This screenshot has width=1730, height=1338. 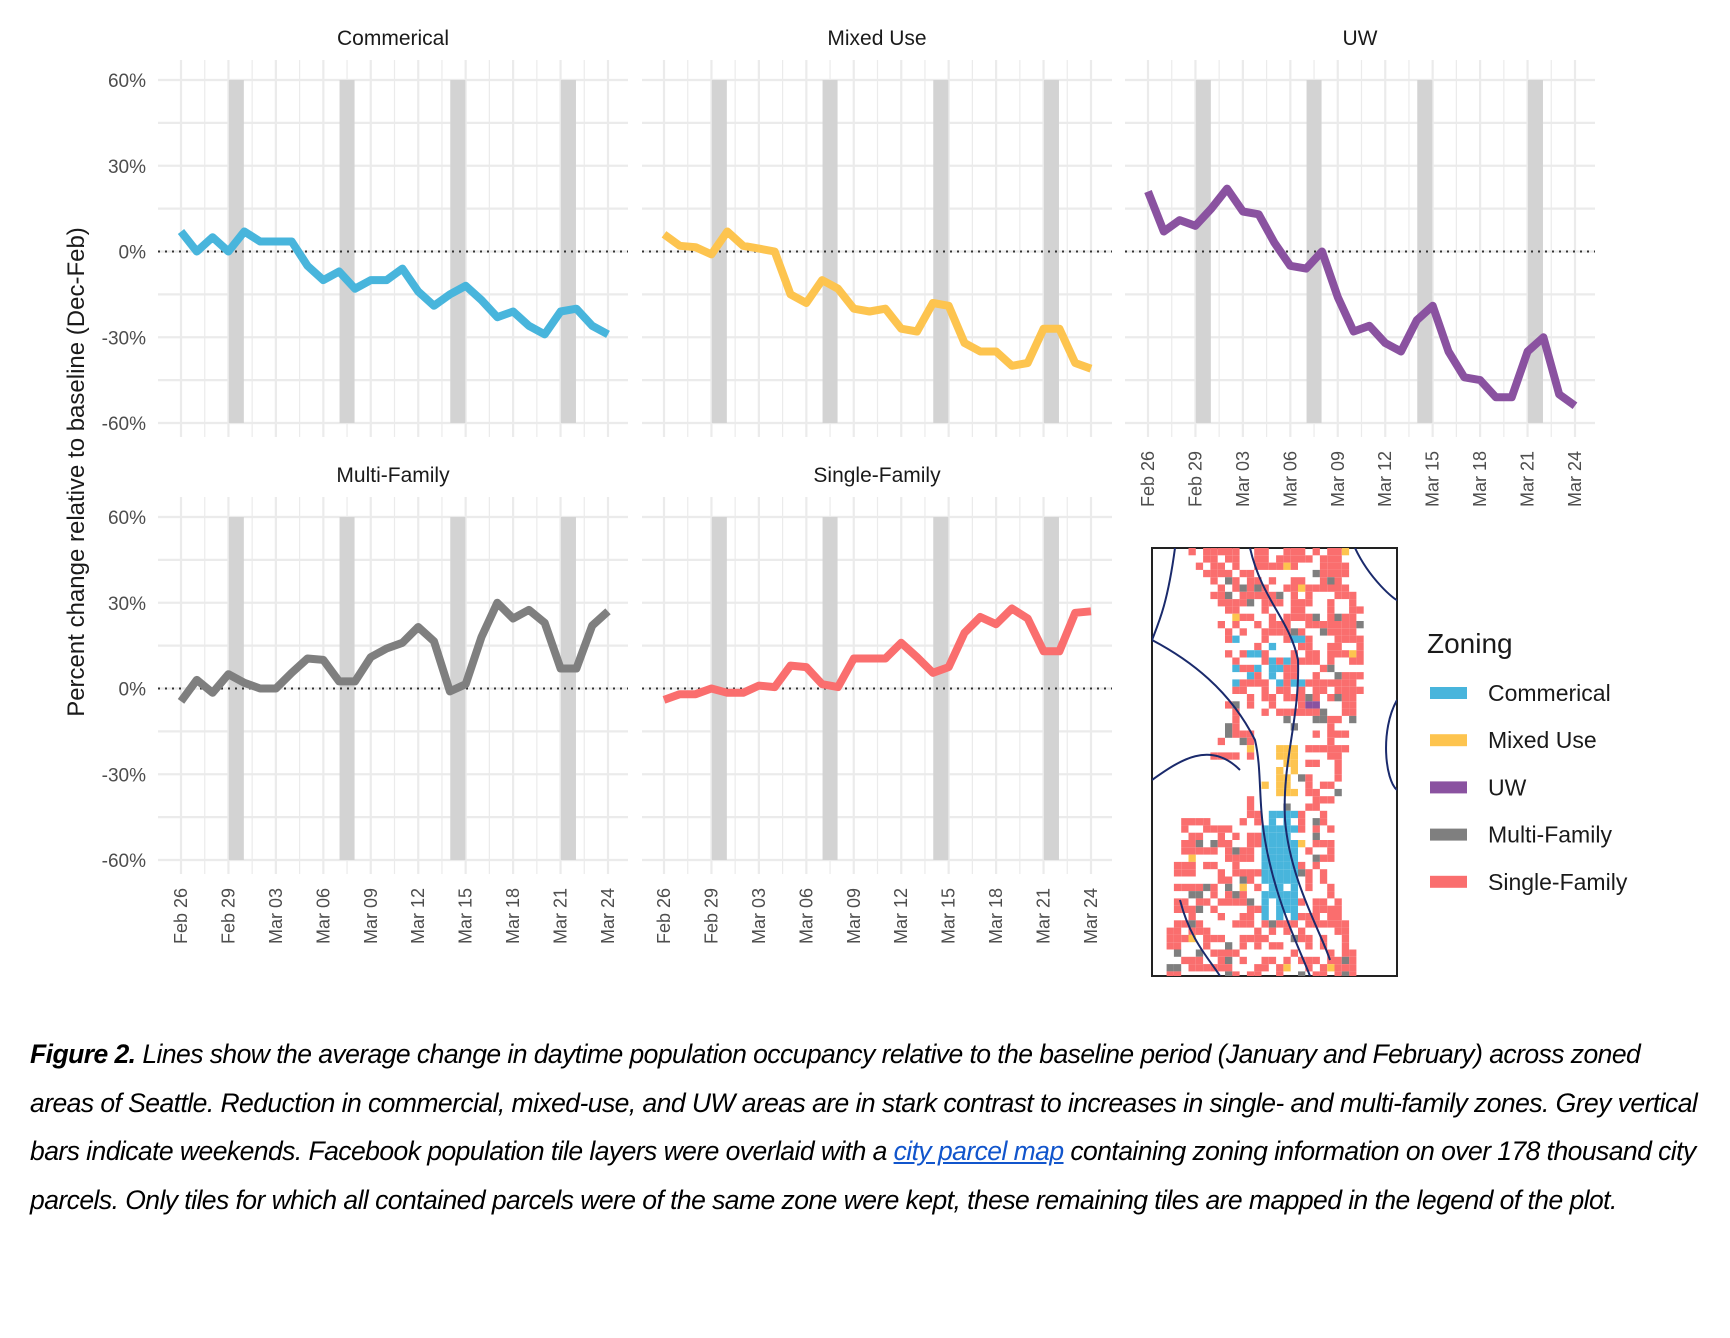 What do you see at coordinates (83, 1054) in the screenshot?
I see `caption-label: Figure 2.` at bounding box center [83, 1054].